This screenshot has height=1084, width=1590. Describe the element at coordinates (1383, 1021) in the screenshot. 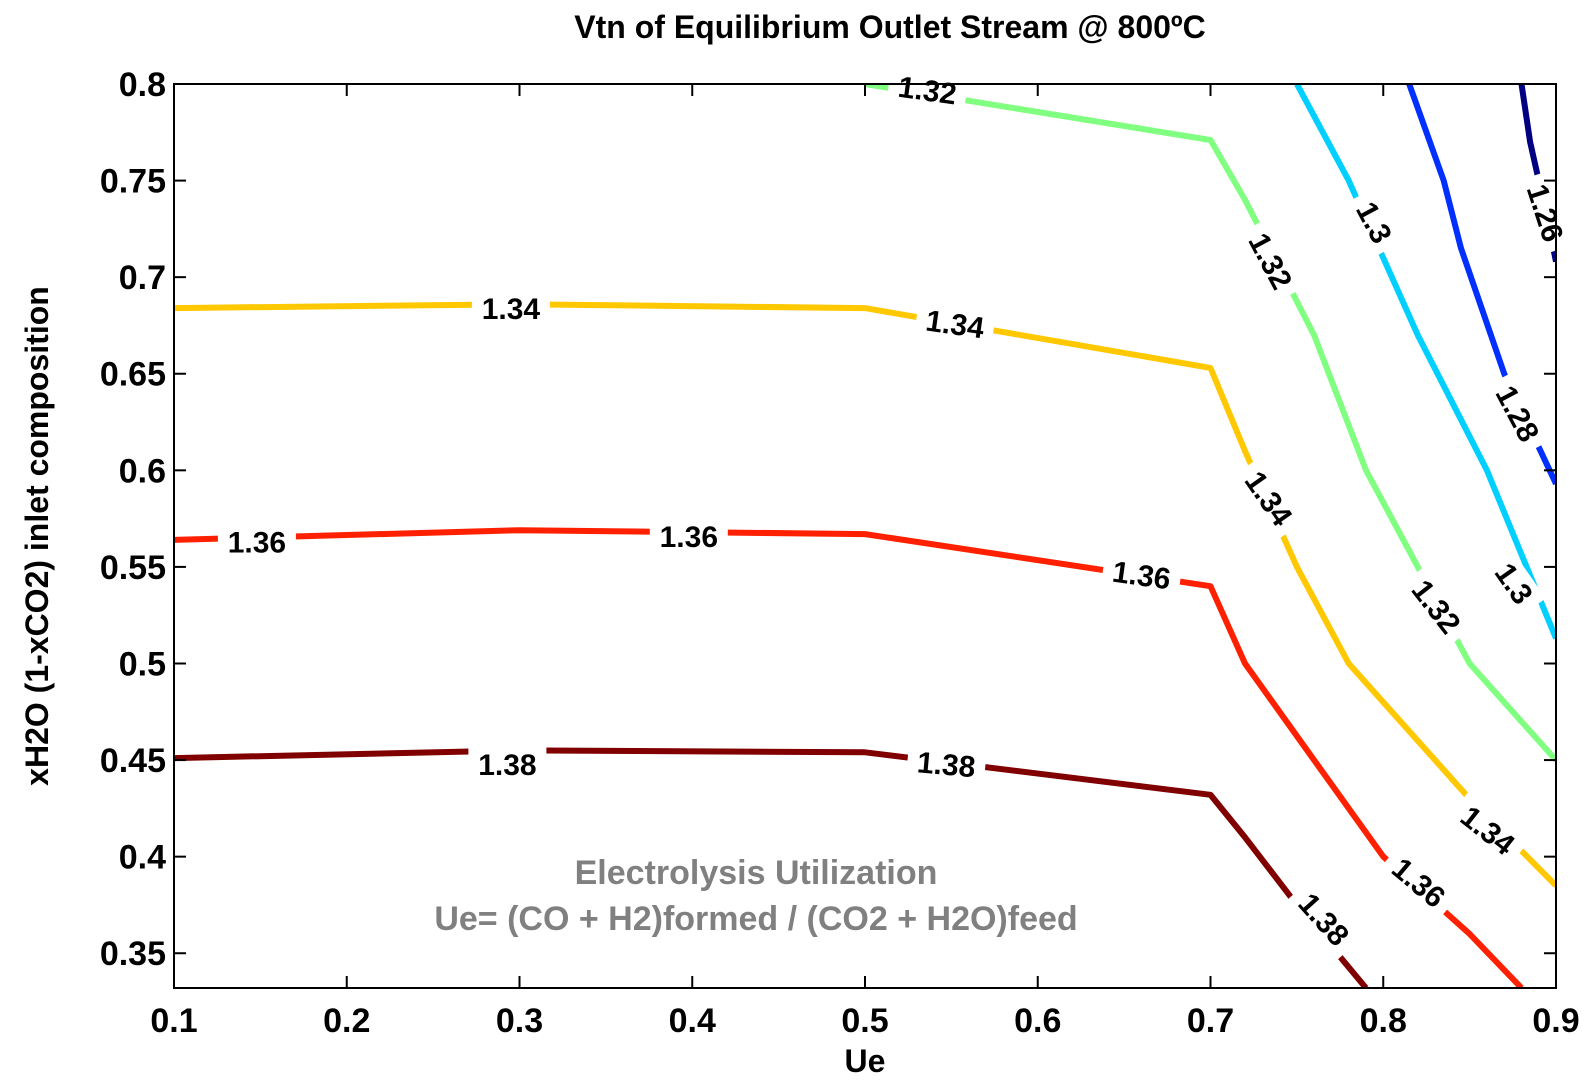

I see `x-tick-label: 0.8` at that location.